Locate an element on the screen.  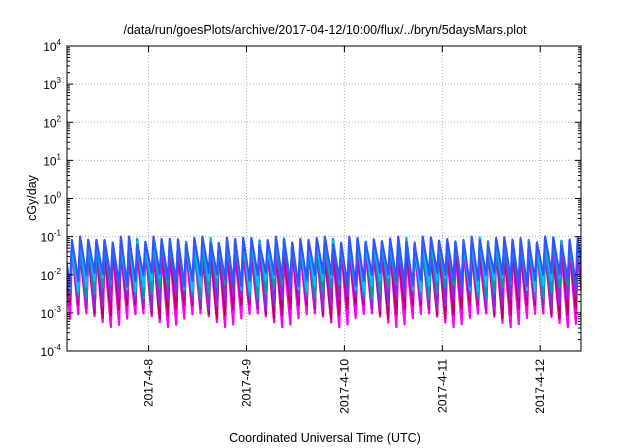
y-tick-label: 10⁻⁴ is located at coordinates (51, 351).